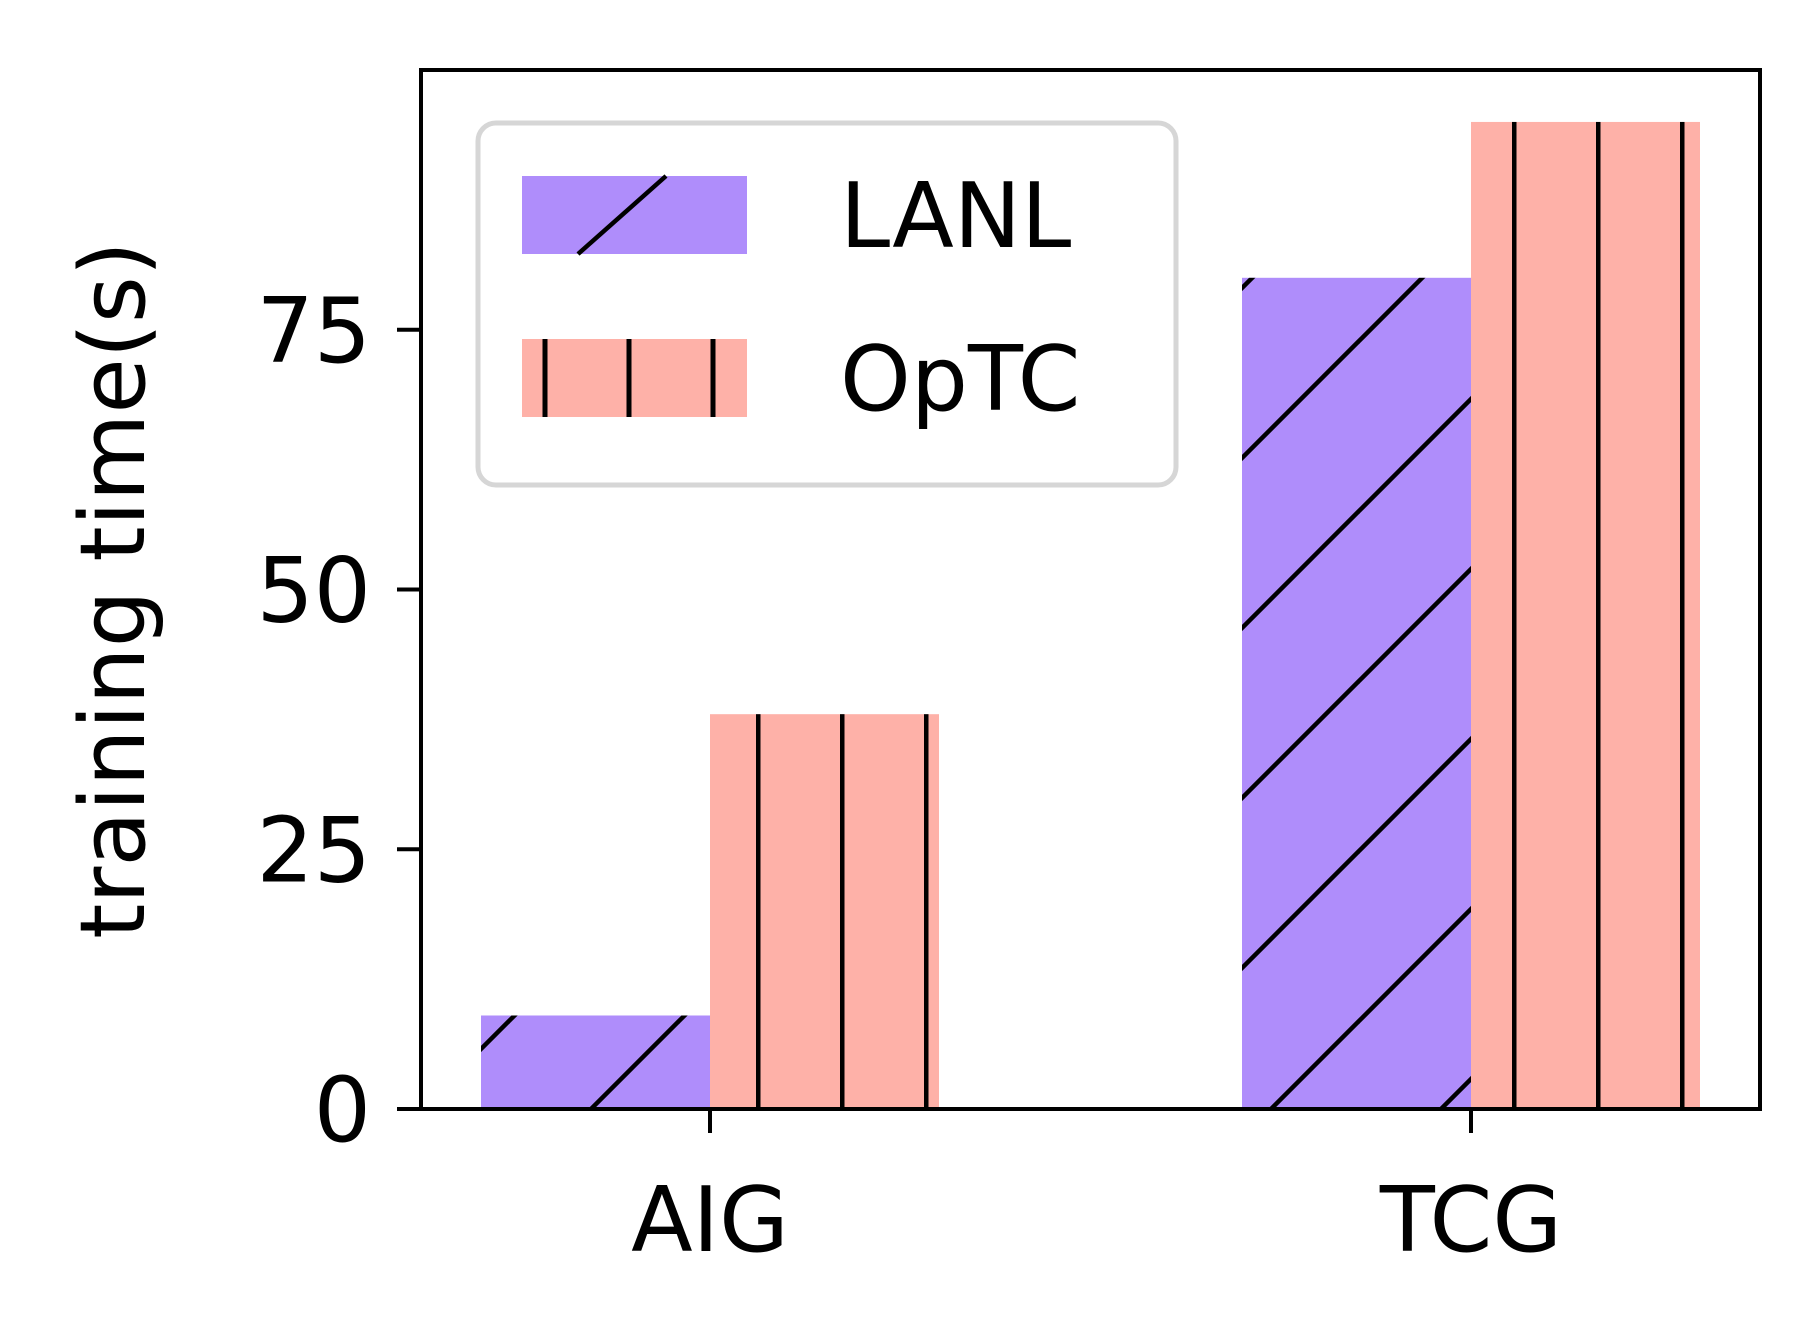  I want to click on y-tick-label: 0, so click(342, 1110).